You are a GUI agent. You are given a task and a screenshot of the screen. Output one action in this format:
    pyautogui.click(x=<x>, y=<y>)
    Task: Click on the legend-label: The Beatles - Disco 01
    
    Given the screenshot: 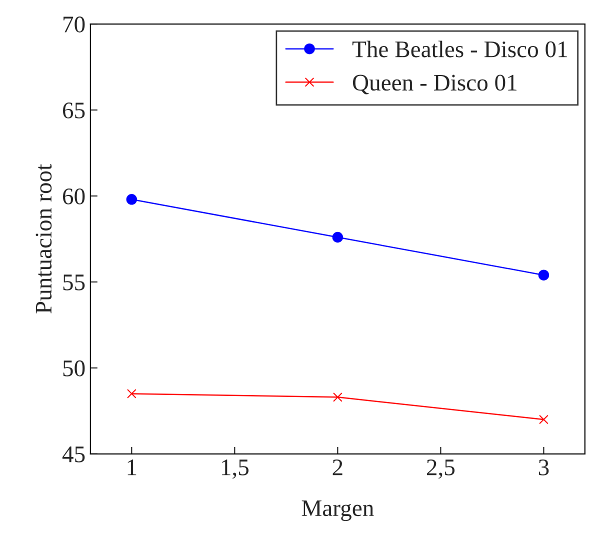 What is the action you would take?
    pyautogui.click(x=459, y=49)
    